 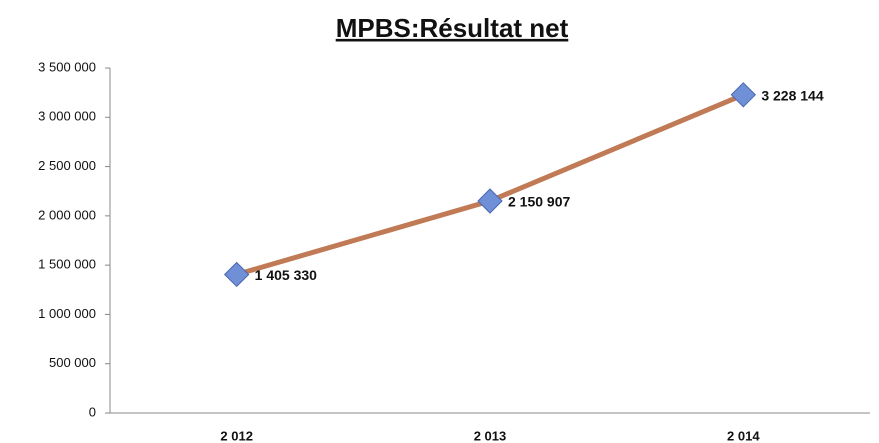 What do you see at coordinates (92, 411) in the screenshot?
I see `y-tick-label: 0` at bounding box center [92, 411].